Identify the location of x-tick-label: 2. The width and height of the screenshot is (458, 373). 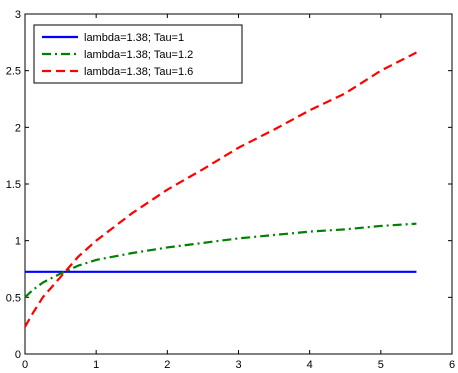
(167, 365).